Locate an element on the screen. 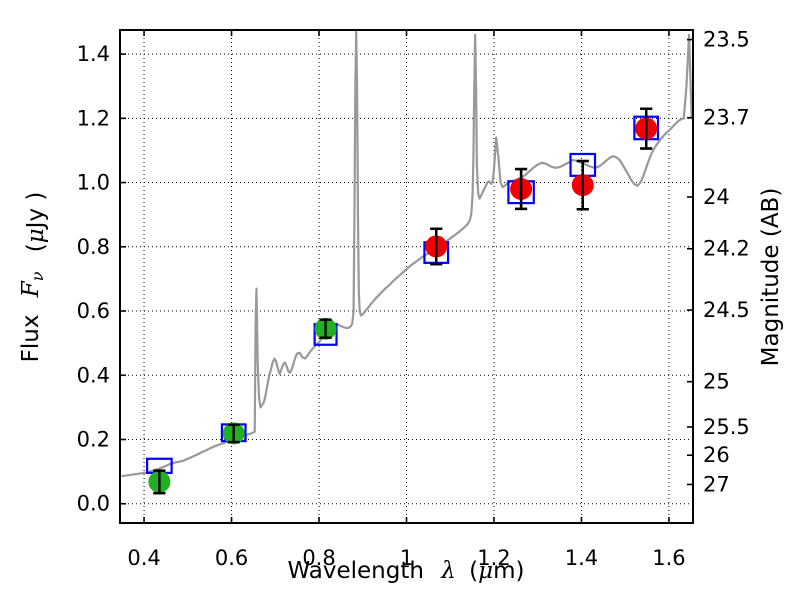  y-tick-label: 0.4 is located at coordinates (93, 375).